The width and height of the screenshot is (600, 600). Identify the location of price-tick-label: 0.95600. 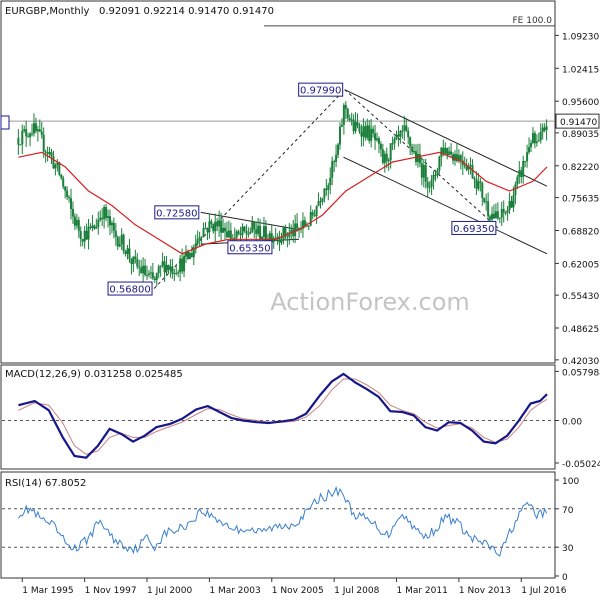
(580, 103).